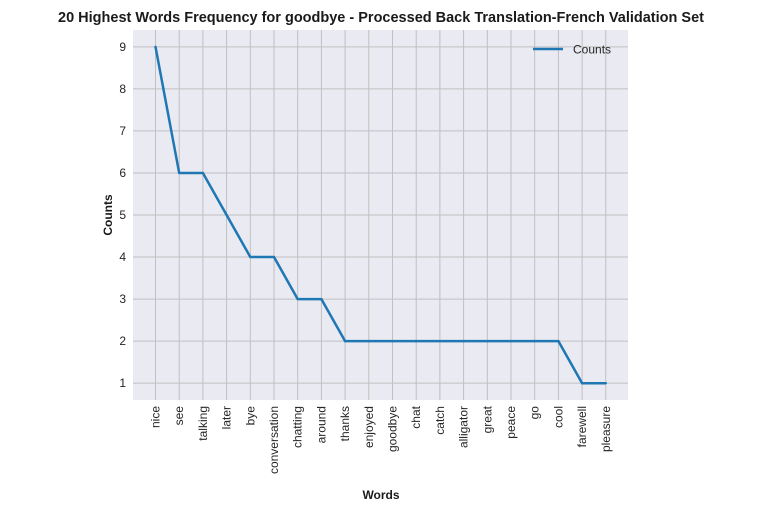  I want to click on x-tick-label: see, so click(179, 416).